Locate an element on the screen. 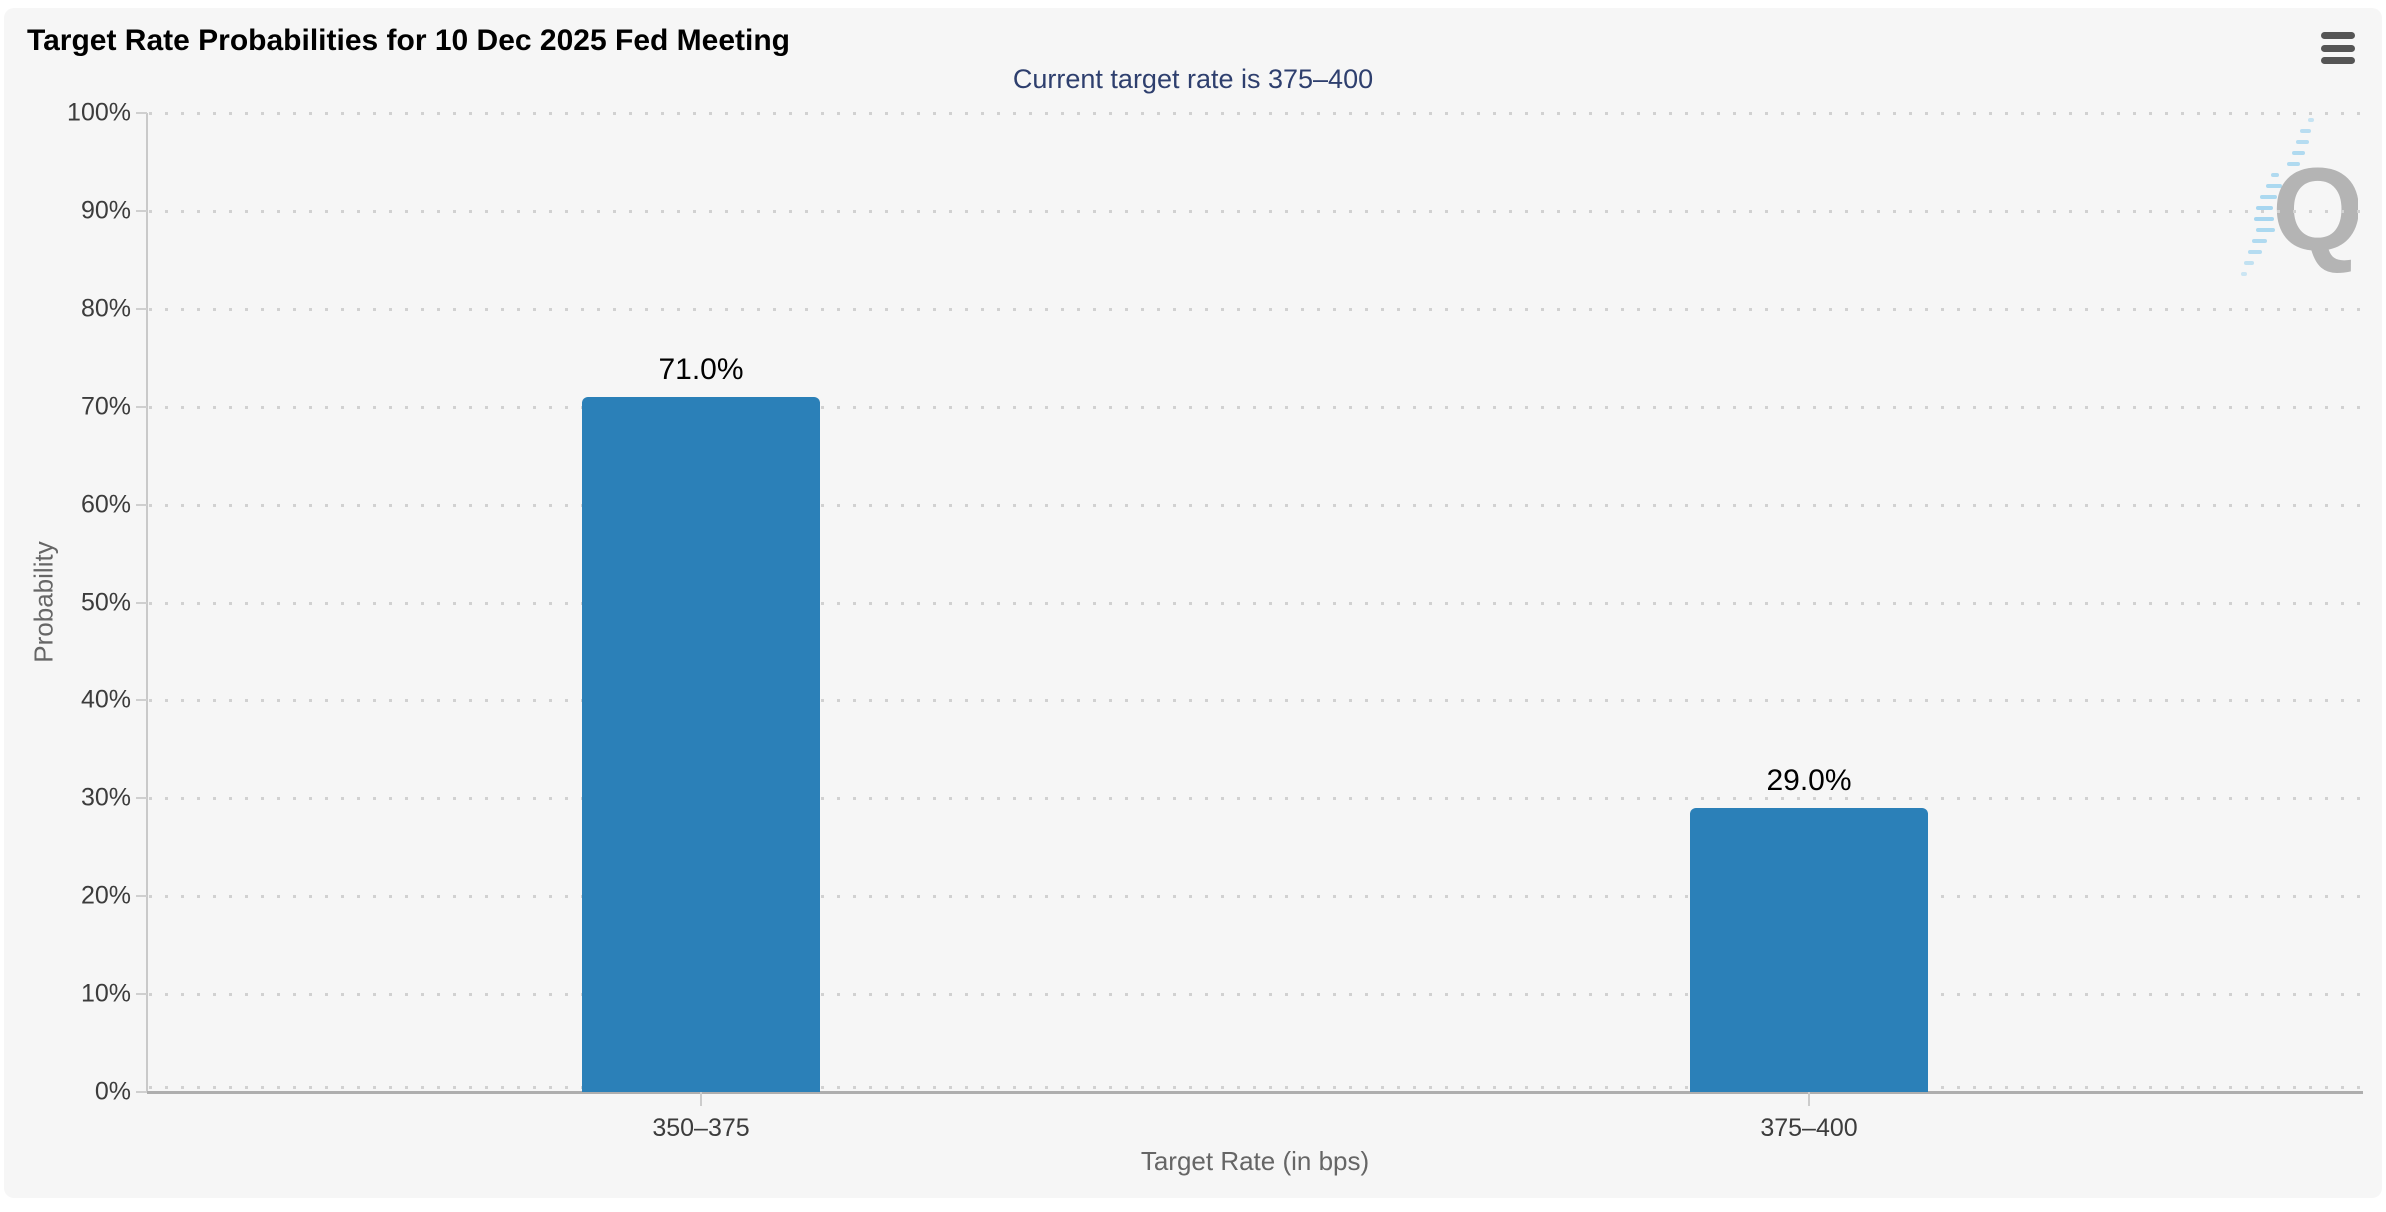 The image size is (2386, 1212). x-axis-category-label: 350–375 is located at coordinates (701, 1128).